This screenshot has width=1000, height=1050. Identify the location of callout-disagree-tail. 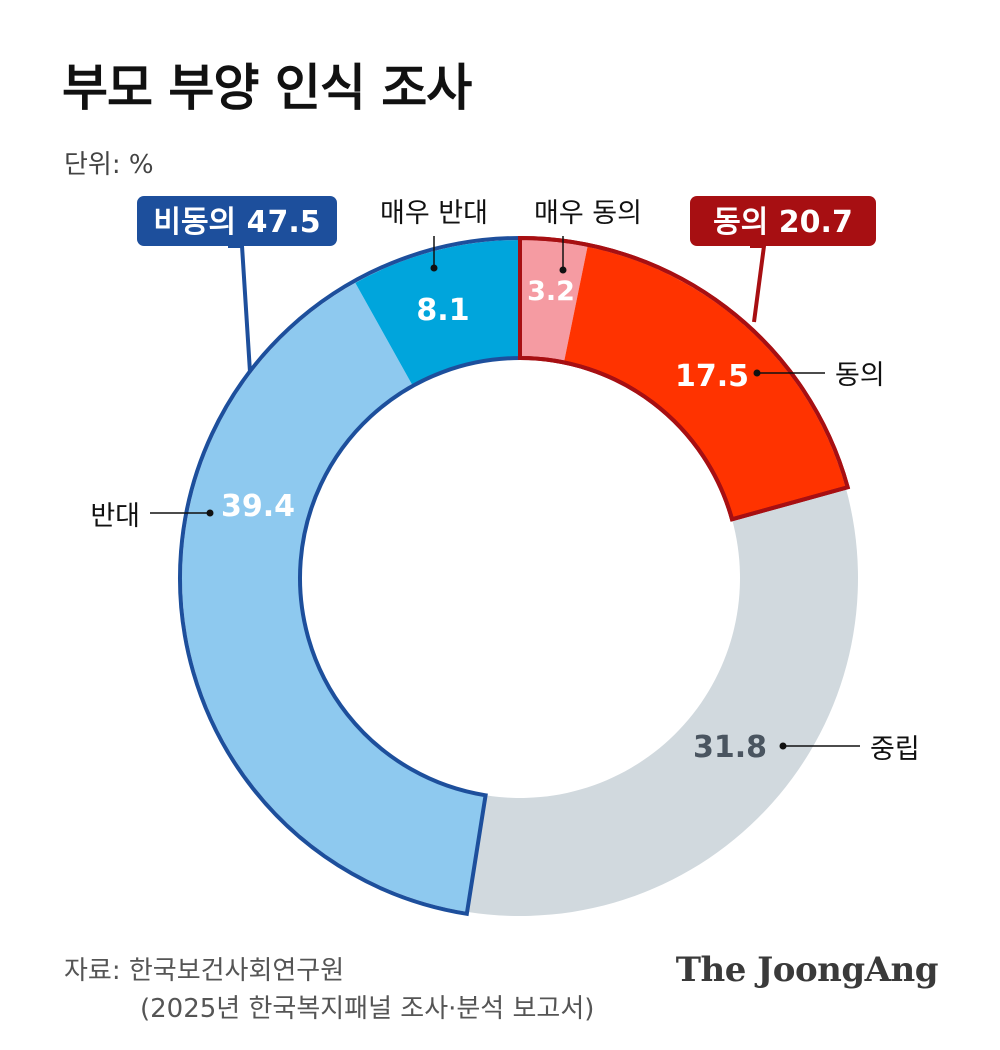
(240, 308).